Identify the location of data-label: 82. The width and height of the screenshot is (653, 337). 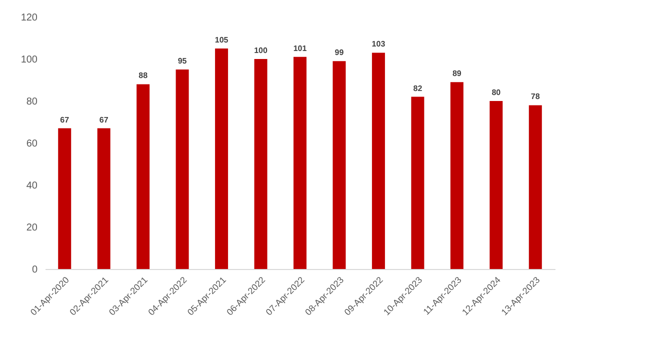
(418, 88).